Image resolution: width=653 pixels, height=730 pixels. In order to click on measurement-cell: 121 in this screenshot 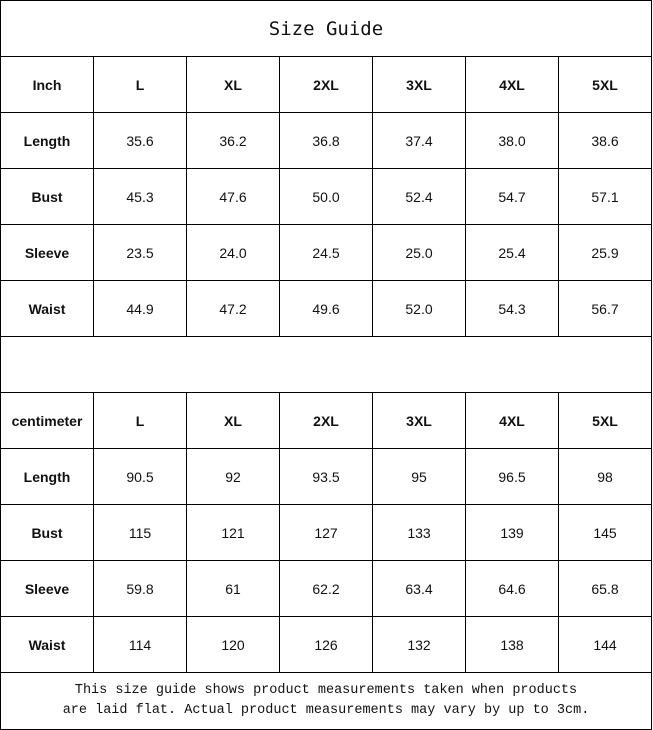, I will do `click(233, 532)`.